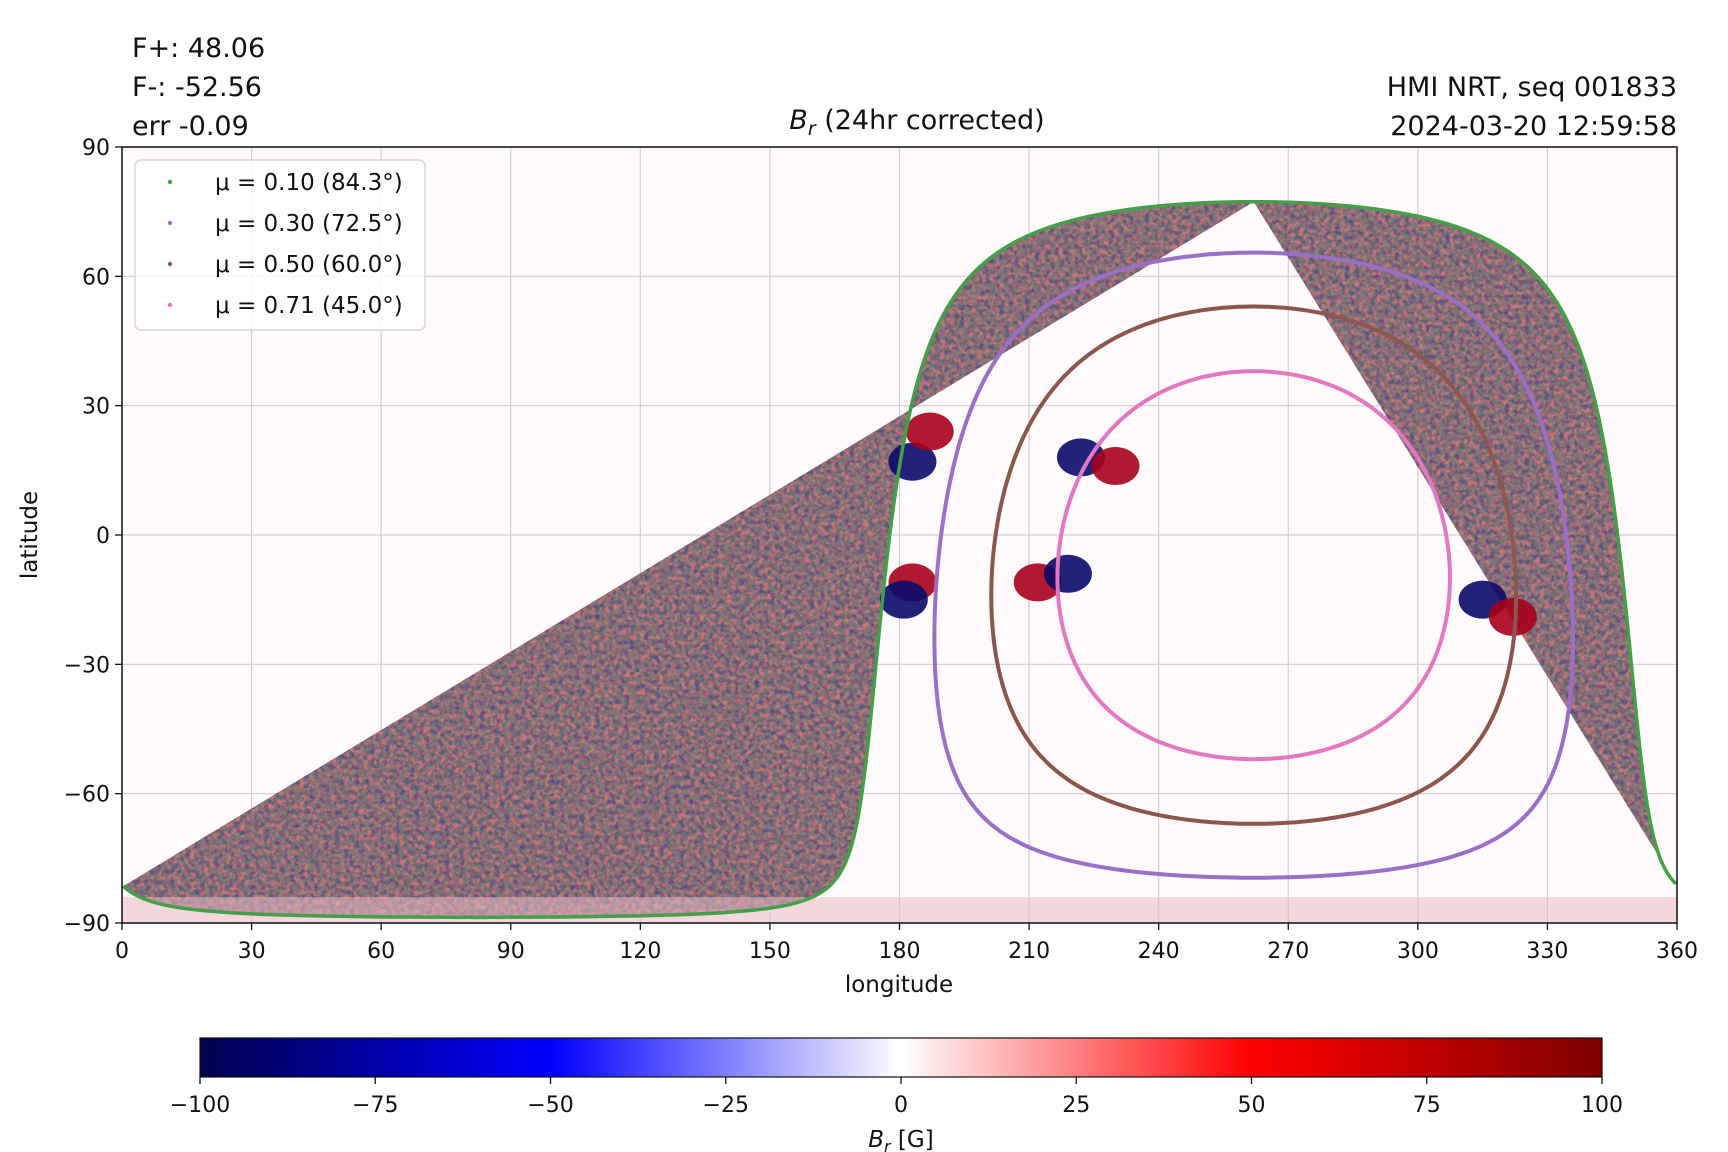 This screenshot has width=1728, height=1152. I want to click on x-tick-label: 240, so click(1159, 951).